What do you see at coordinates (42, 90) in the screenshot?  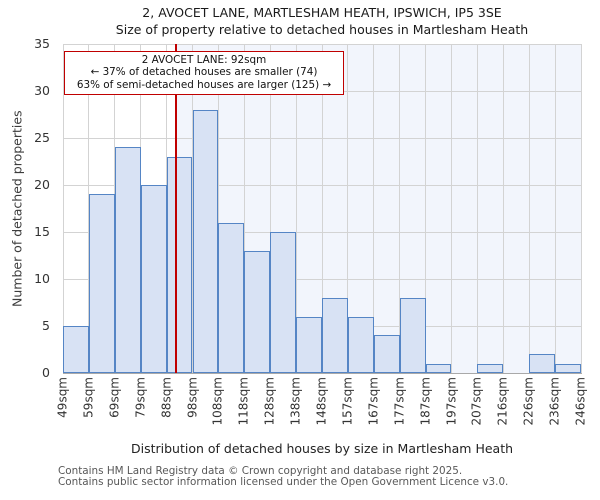 I see `y-tick-label: 30` at bounding box center [42, 90].